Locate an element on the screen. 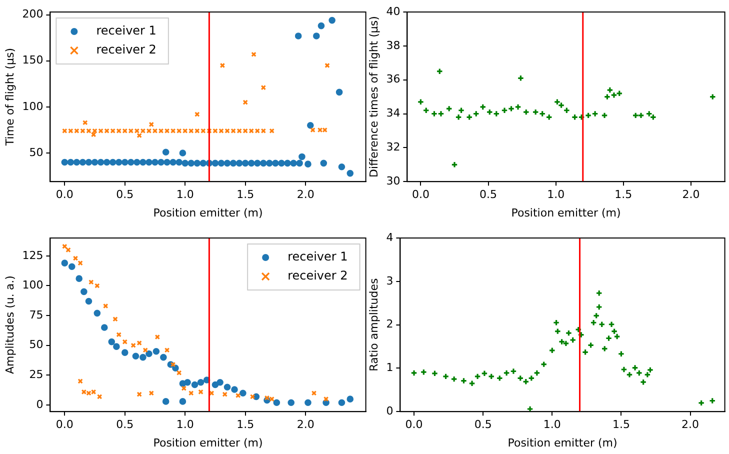  x-tick-label: 1.0 is located at coordinates (552, 425).